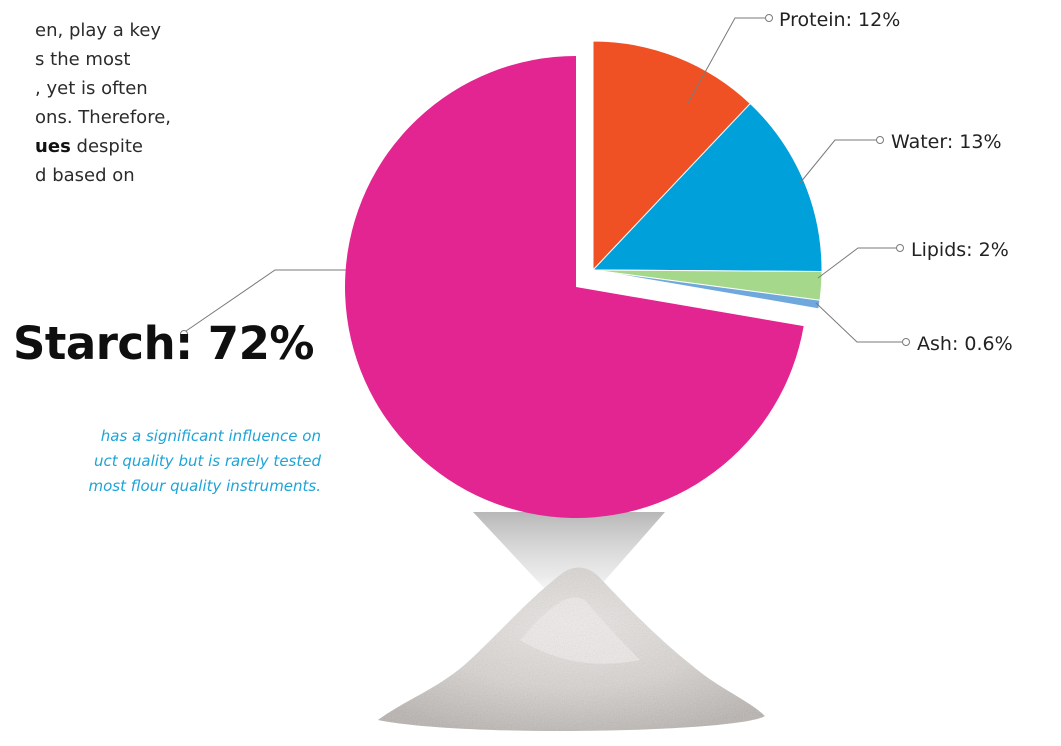 The height and width of the screenshot is (746, 1061). I want to click on slice-label-lipids: Lipids: 2%, so click(960, 250).